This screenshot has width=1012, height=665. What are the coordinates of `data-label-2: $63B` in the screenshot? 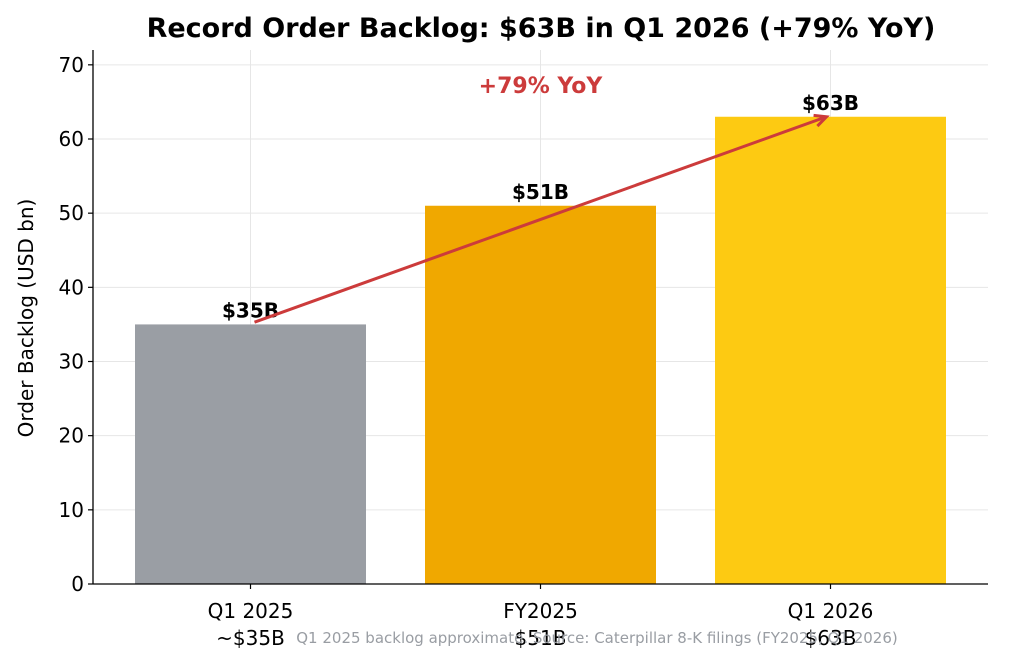 It's located at (830, 103).